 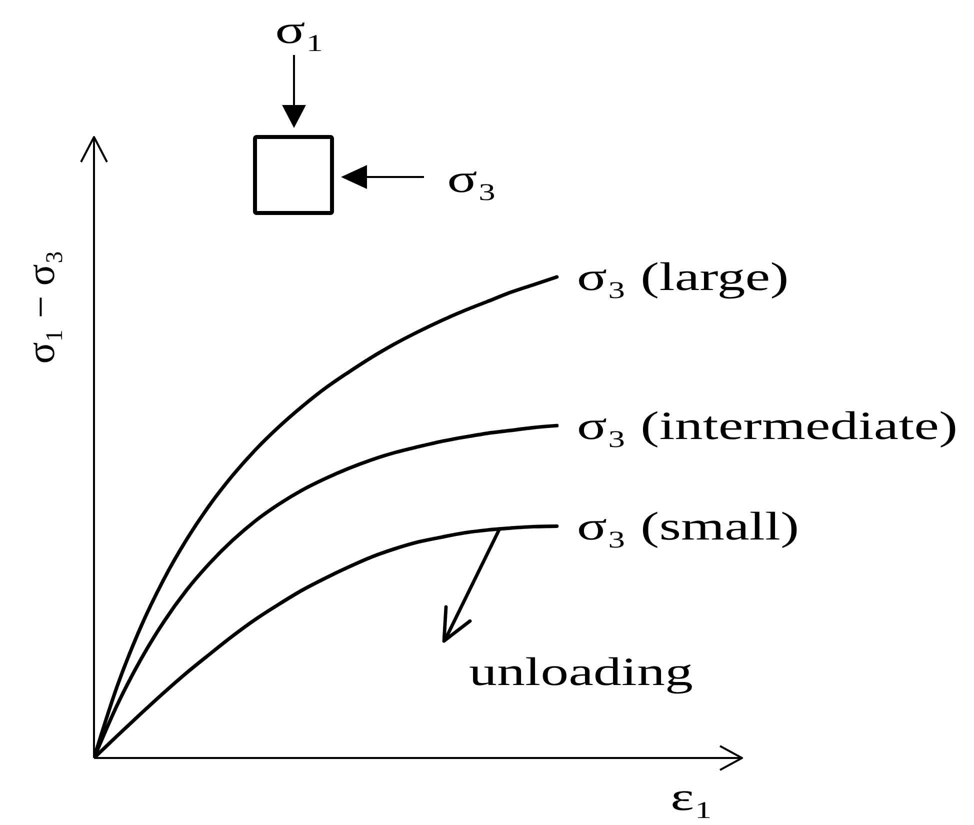 I want to click on series-label: σ₃ (large), so click(x=682, y=277).